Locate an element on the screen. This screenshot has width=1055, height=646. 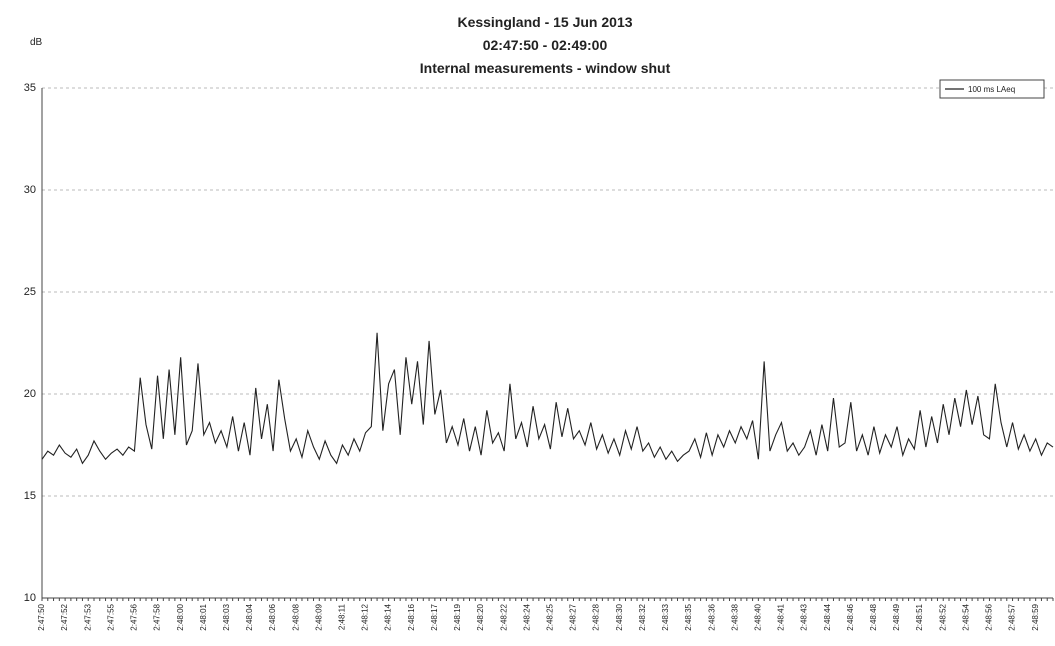
x-tick-label: 2:48:04 is located at coordinates (249, 616).